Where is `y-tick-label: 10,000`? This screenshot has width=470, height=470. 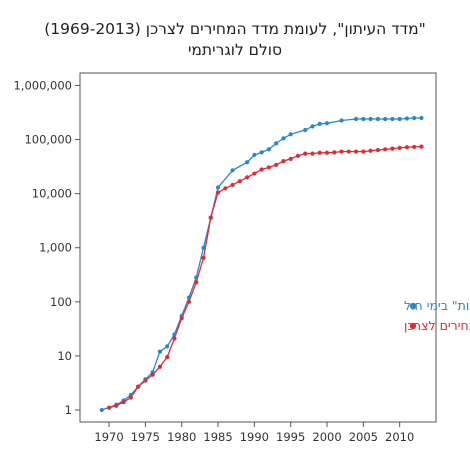 y-tick-label: 10,000 is located at coordinates (52, 194).